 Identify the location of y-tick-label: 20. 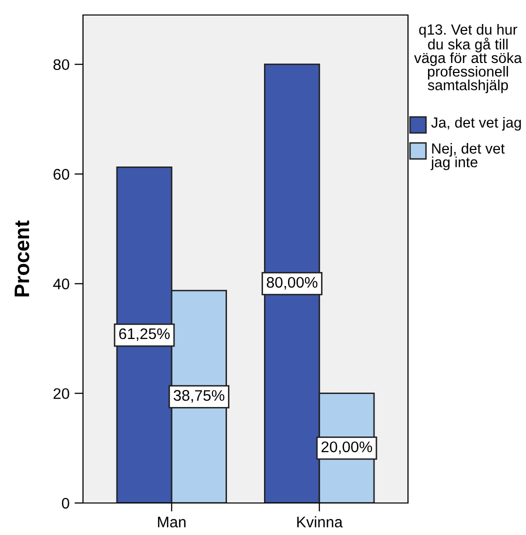
(62, 394).